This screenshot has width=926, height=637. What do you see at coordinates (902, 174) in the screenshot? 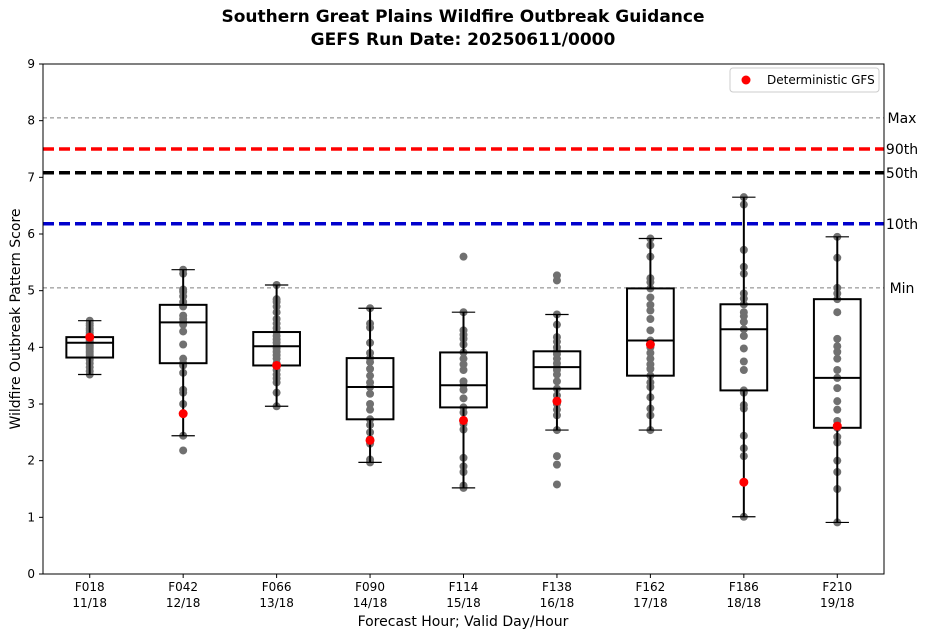
I see `ref-label-50th: 50th` at bounding box center [902, 174].